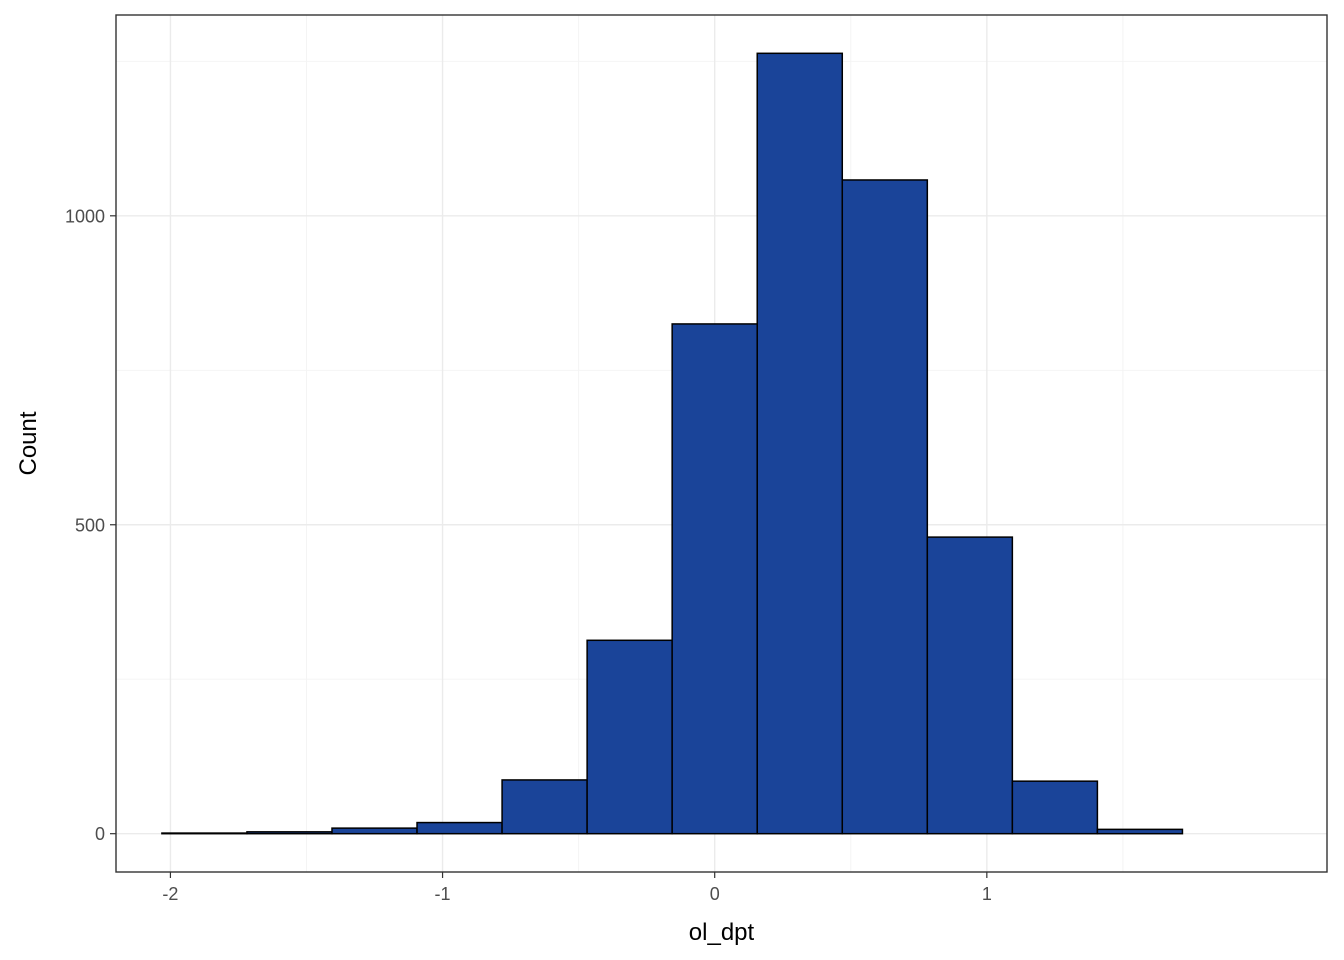 This screenshot has width=1344, height=960. Describe the element at coordinates (715, 894) in the screenshot. I see `x-tick-label: 0` at that location.